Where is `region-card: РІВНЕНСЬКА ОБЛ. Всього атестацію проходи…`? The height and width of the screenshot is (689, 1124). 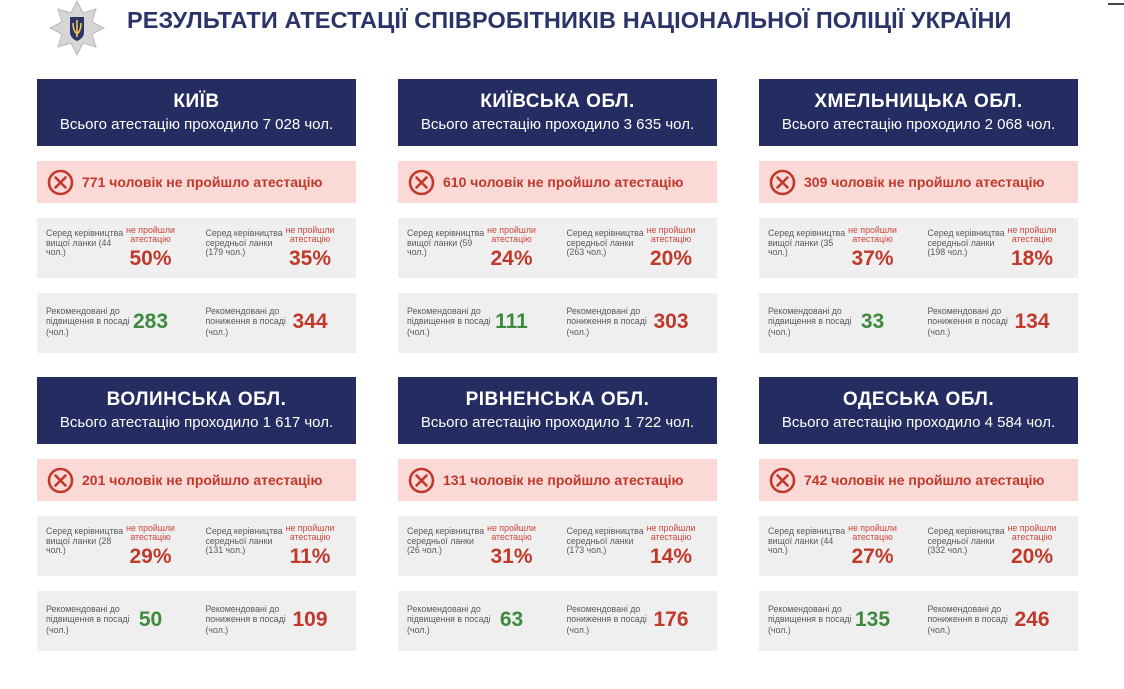 region-card: РІВНЕНСЬКА ОБЛ. Всього атестацію проходи… is located at coordinates (557, 514).